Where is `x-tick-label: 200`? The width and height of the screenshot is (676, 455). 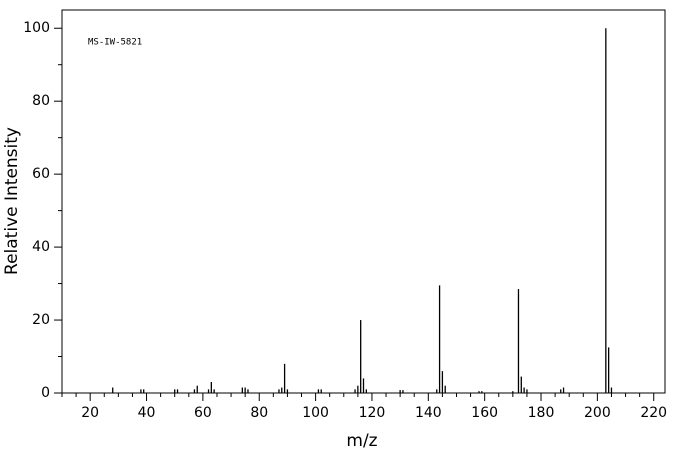
x-tick-label: 200 is located at coordinates (597, 413).